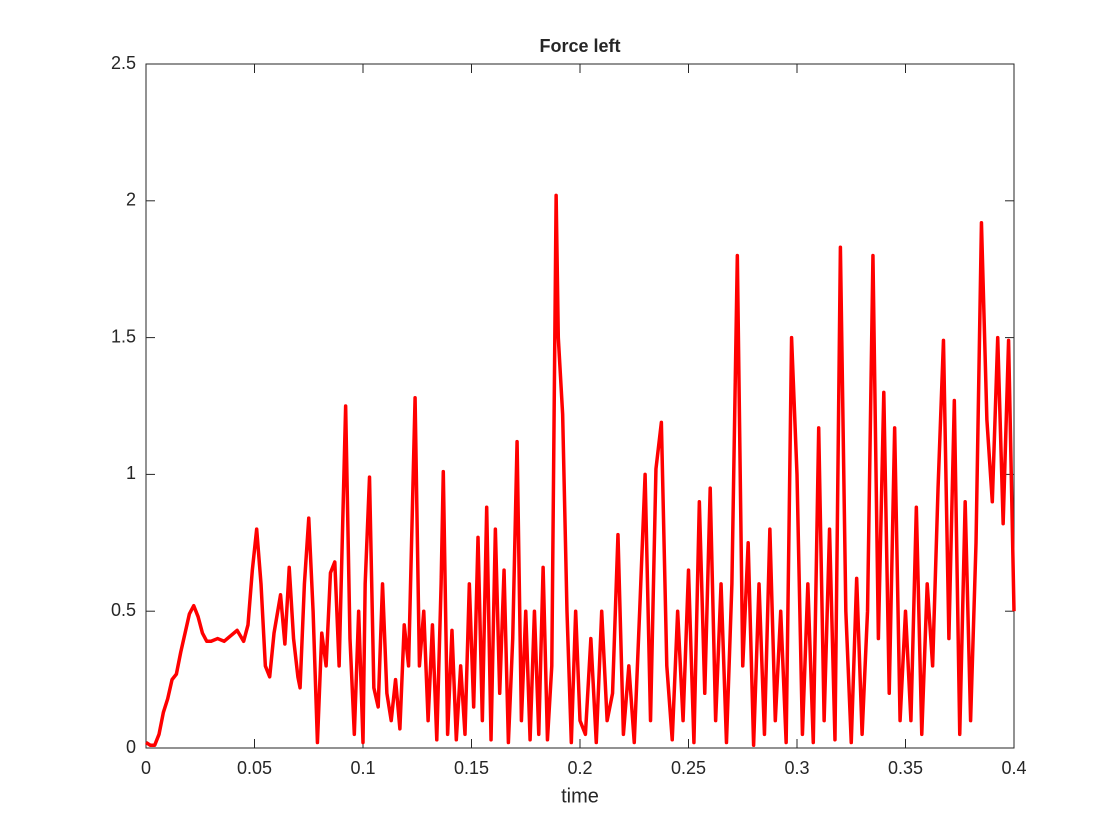 This screenshot has width=1120, height=840. What do you see at coordinates (131, 200) in the screenshot?
I see `y-tick-label: 2` at bounding box center [131, 200].